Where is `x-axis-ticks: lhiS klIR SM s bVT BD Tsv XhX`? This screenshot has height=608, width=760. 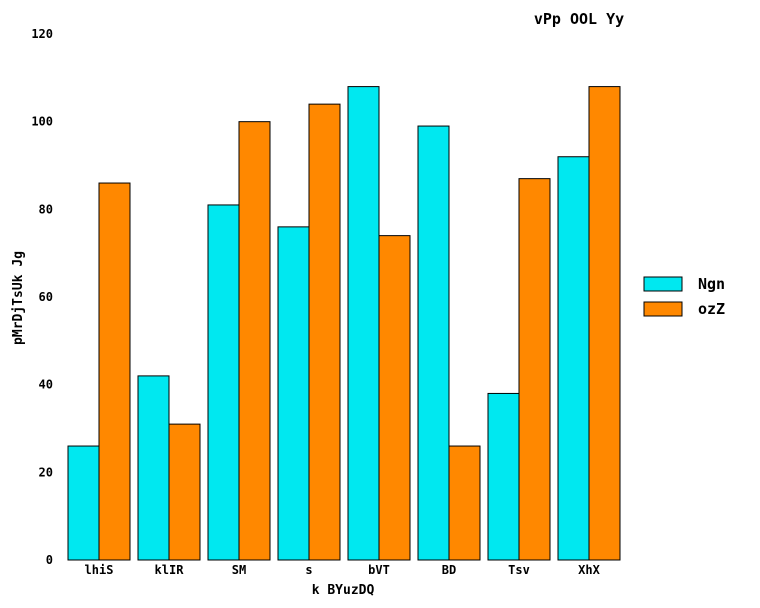
x-axis-ticks: lhiS klIR SM s bVT BD Tsv XhX is located at coordinates (343, 570).